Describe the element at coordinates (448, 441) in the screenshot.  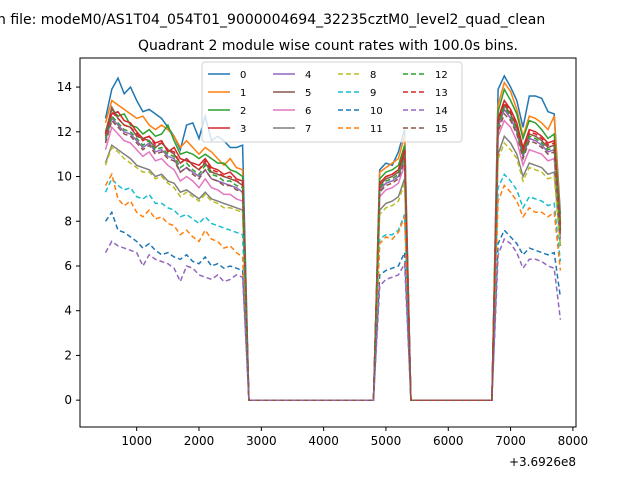
I see `x-tick-label: 6000` at that location.